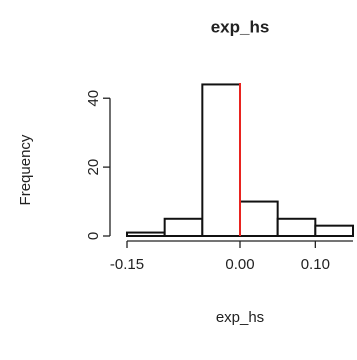 This screenshot has height=360, width=357. Describe the element at coordinates (127, 264) in the screenshot. I see `x-tick-label: -0.15` at that location.